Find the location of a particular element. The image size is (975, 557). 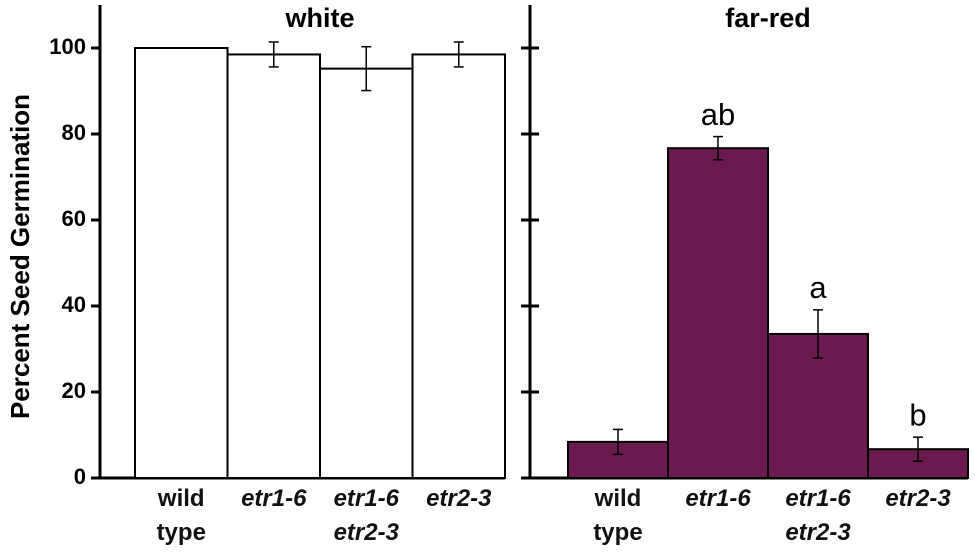

y-tick-label: 60 is located at coordinates (74, 218).